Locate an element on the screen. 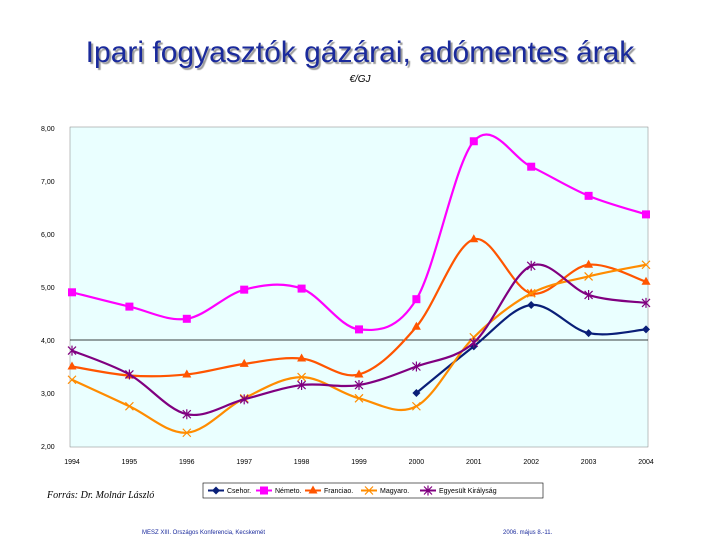  unit-label: €/GJ is located at coordinates (360, 79).